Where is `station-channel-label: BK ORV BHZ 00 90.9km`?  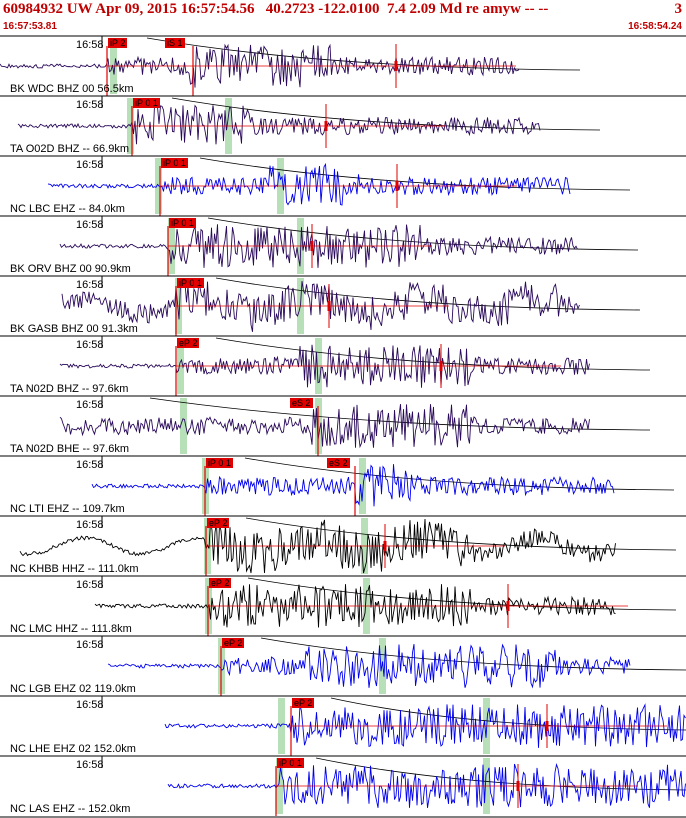
station-channel-label: BK ORV BHZ 00 90.9km is located at coordinates (70, 269).